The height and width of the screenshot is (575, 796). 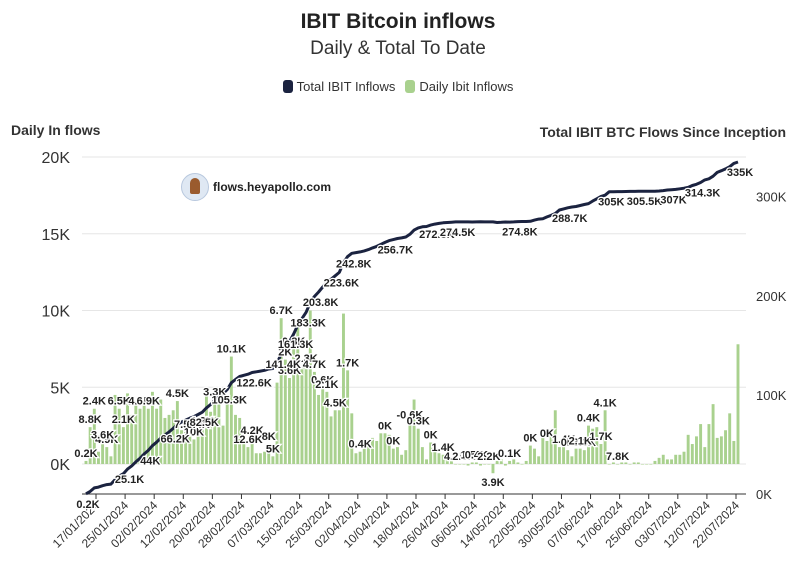 What do you see at coordinates (418, 422) in the screenshot?
I see `bar-data-label: 0.3K` at bounding box center [418, 422].